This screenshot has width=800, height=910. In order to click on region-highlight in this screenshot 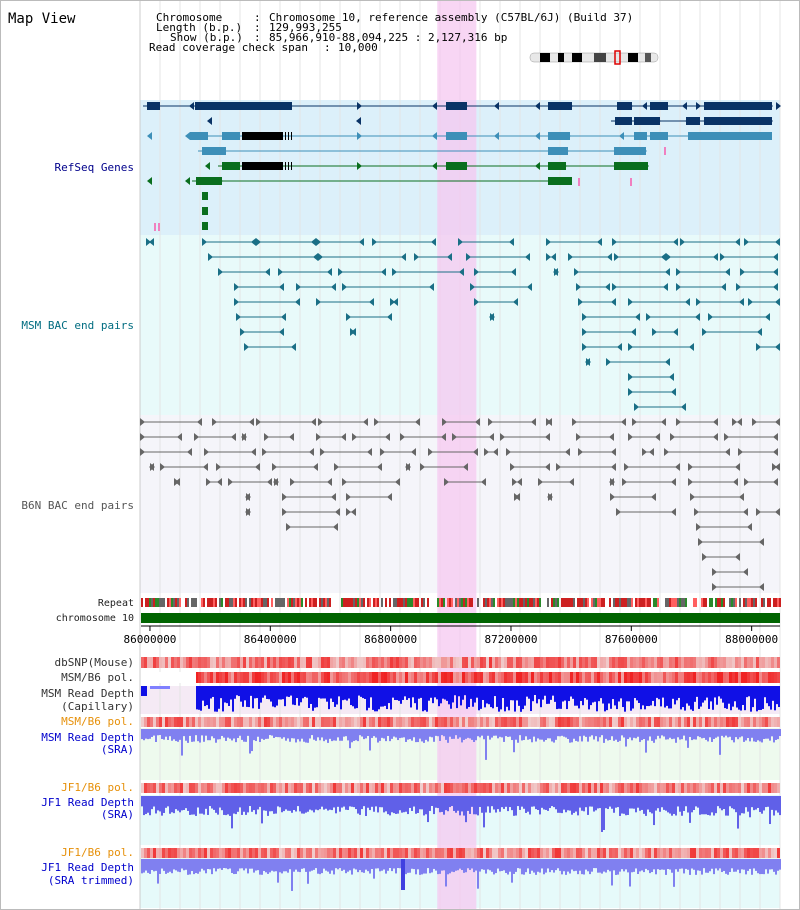, I will do `click(457, 455)`.